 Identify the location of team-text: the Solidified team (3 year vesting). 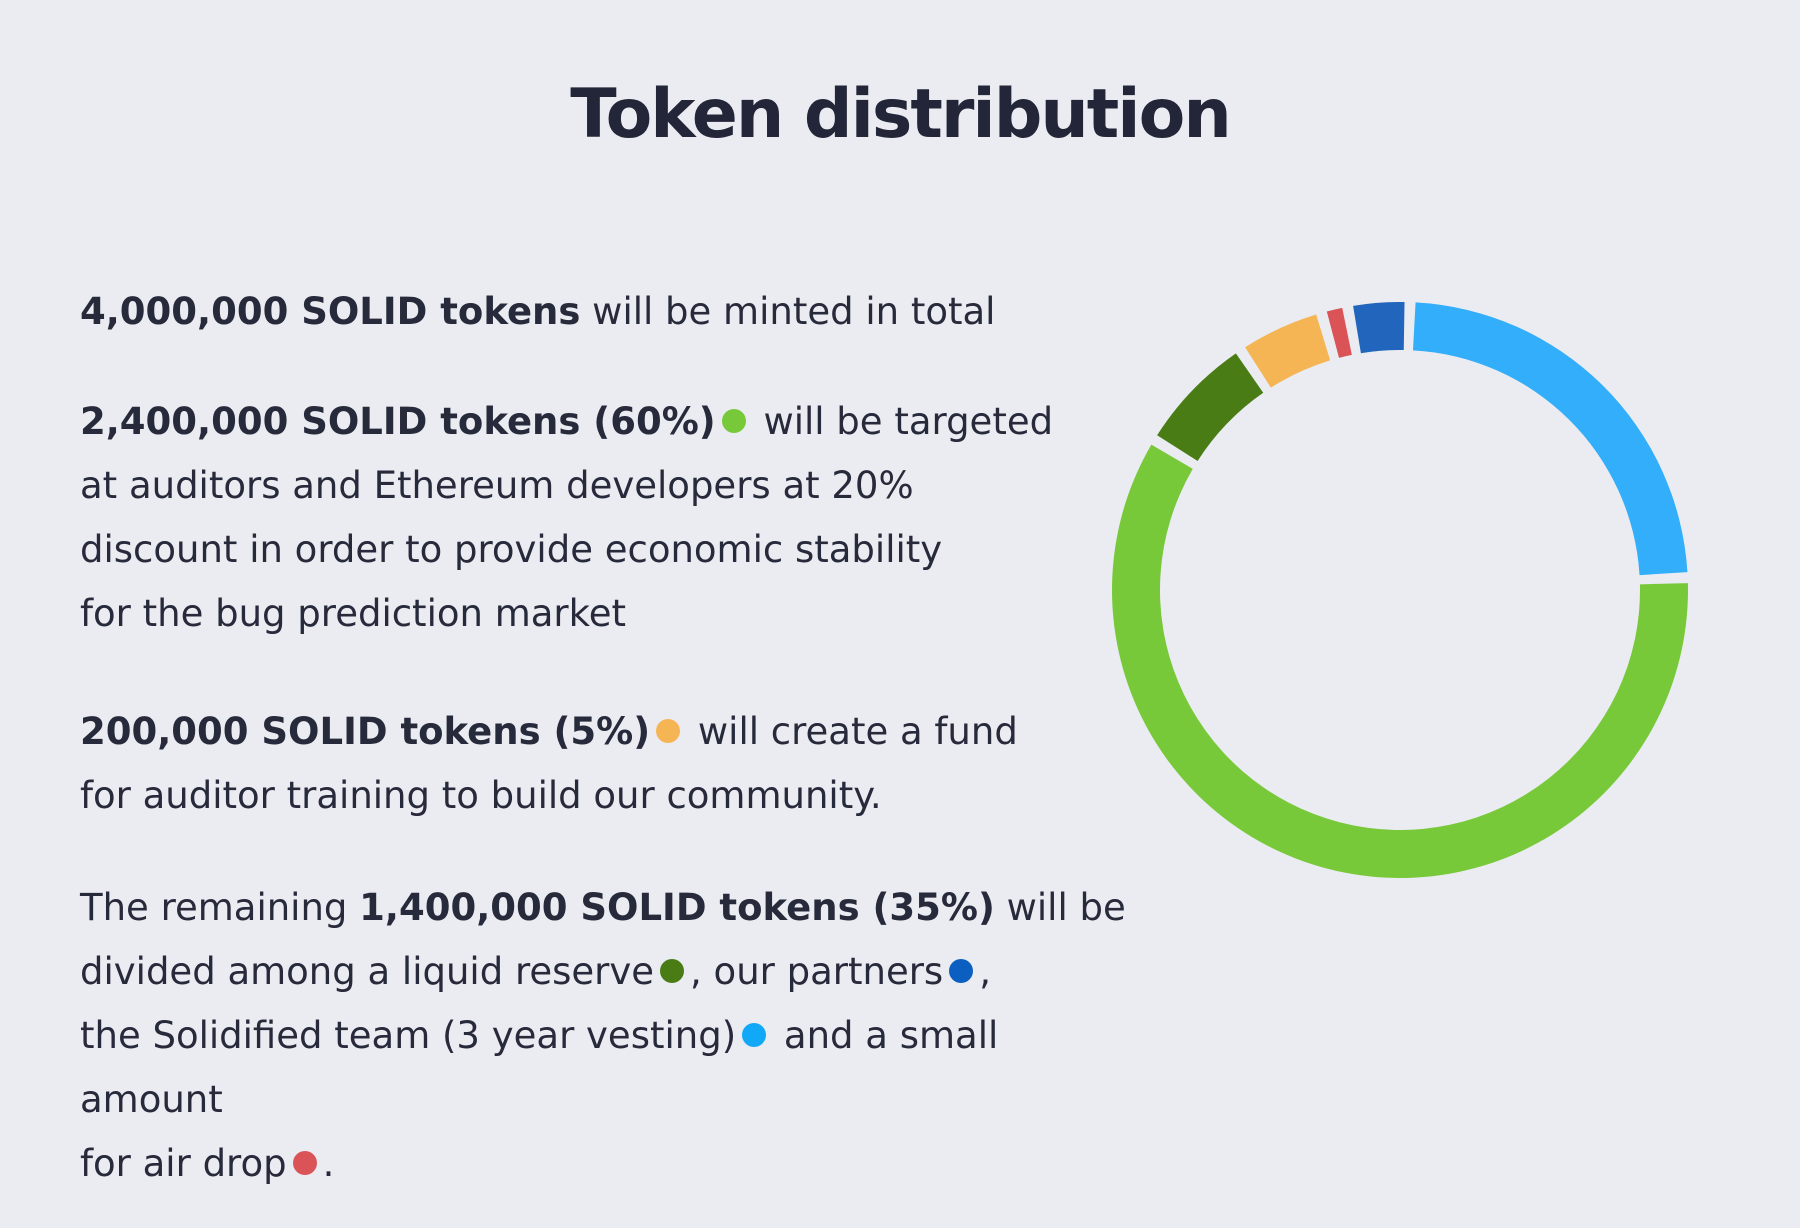
(408, 1035).